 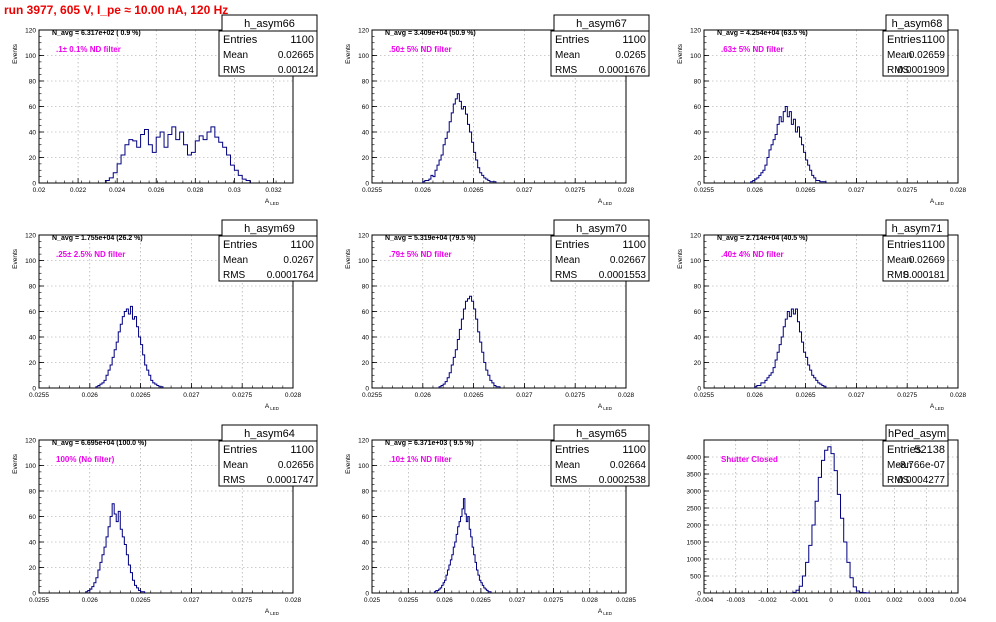 What do you see at coordinates (752, 49) in the screenshot?
I see `filter-annotation: .63± 5% ND filter` at bounding box center [752, 49].